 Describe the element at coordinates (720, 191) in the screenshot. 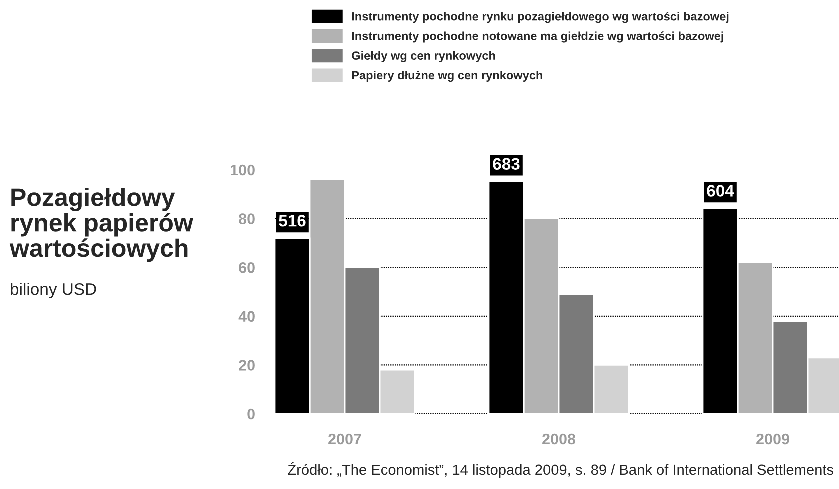

I see `data-label: 604` at that location.